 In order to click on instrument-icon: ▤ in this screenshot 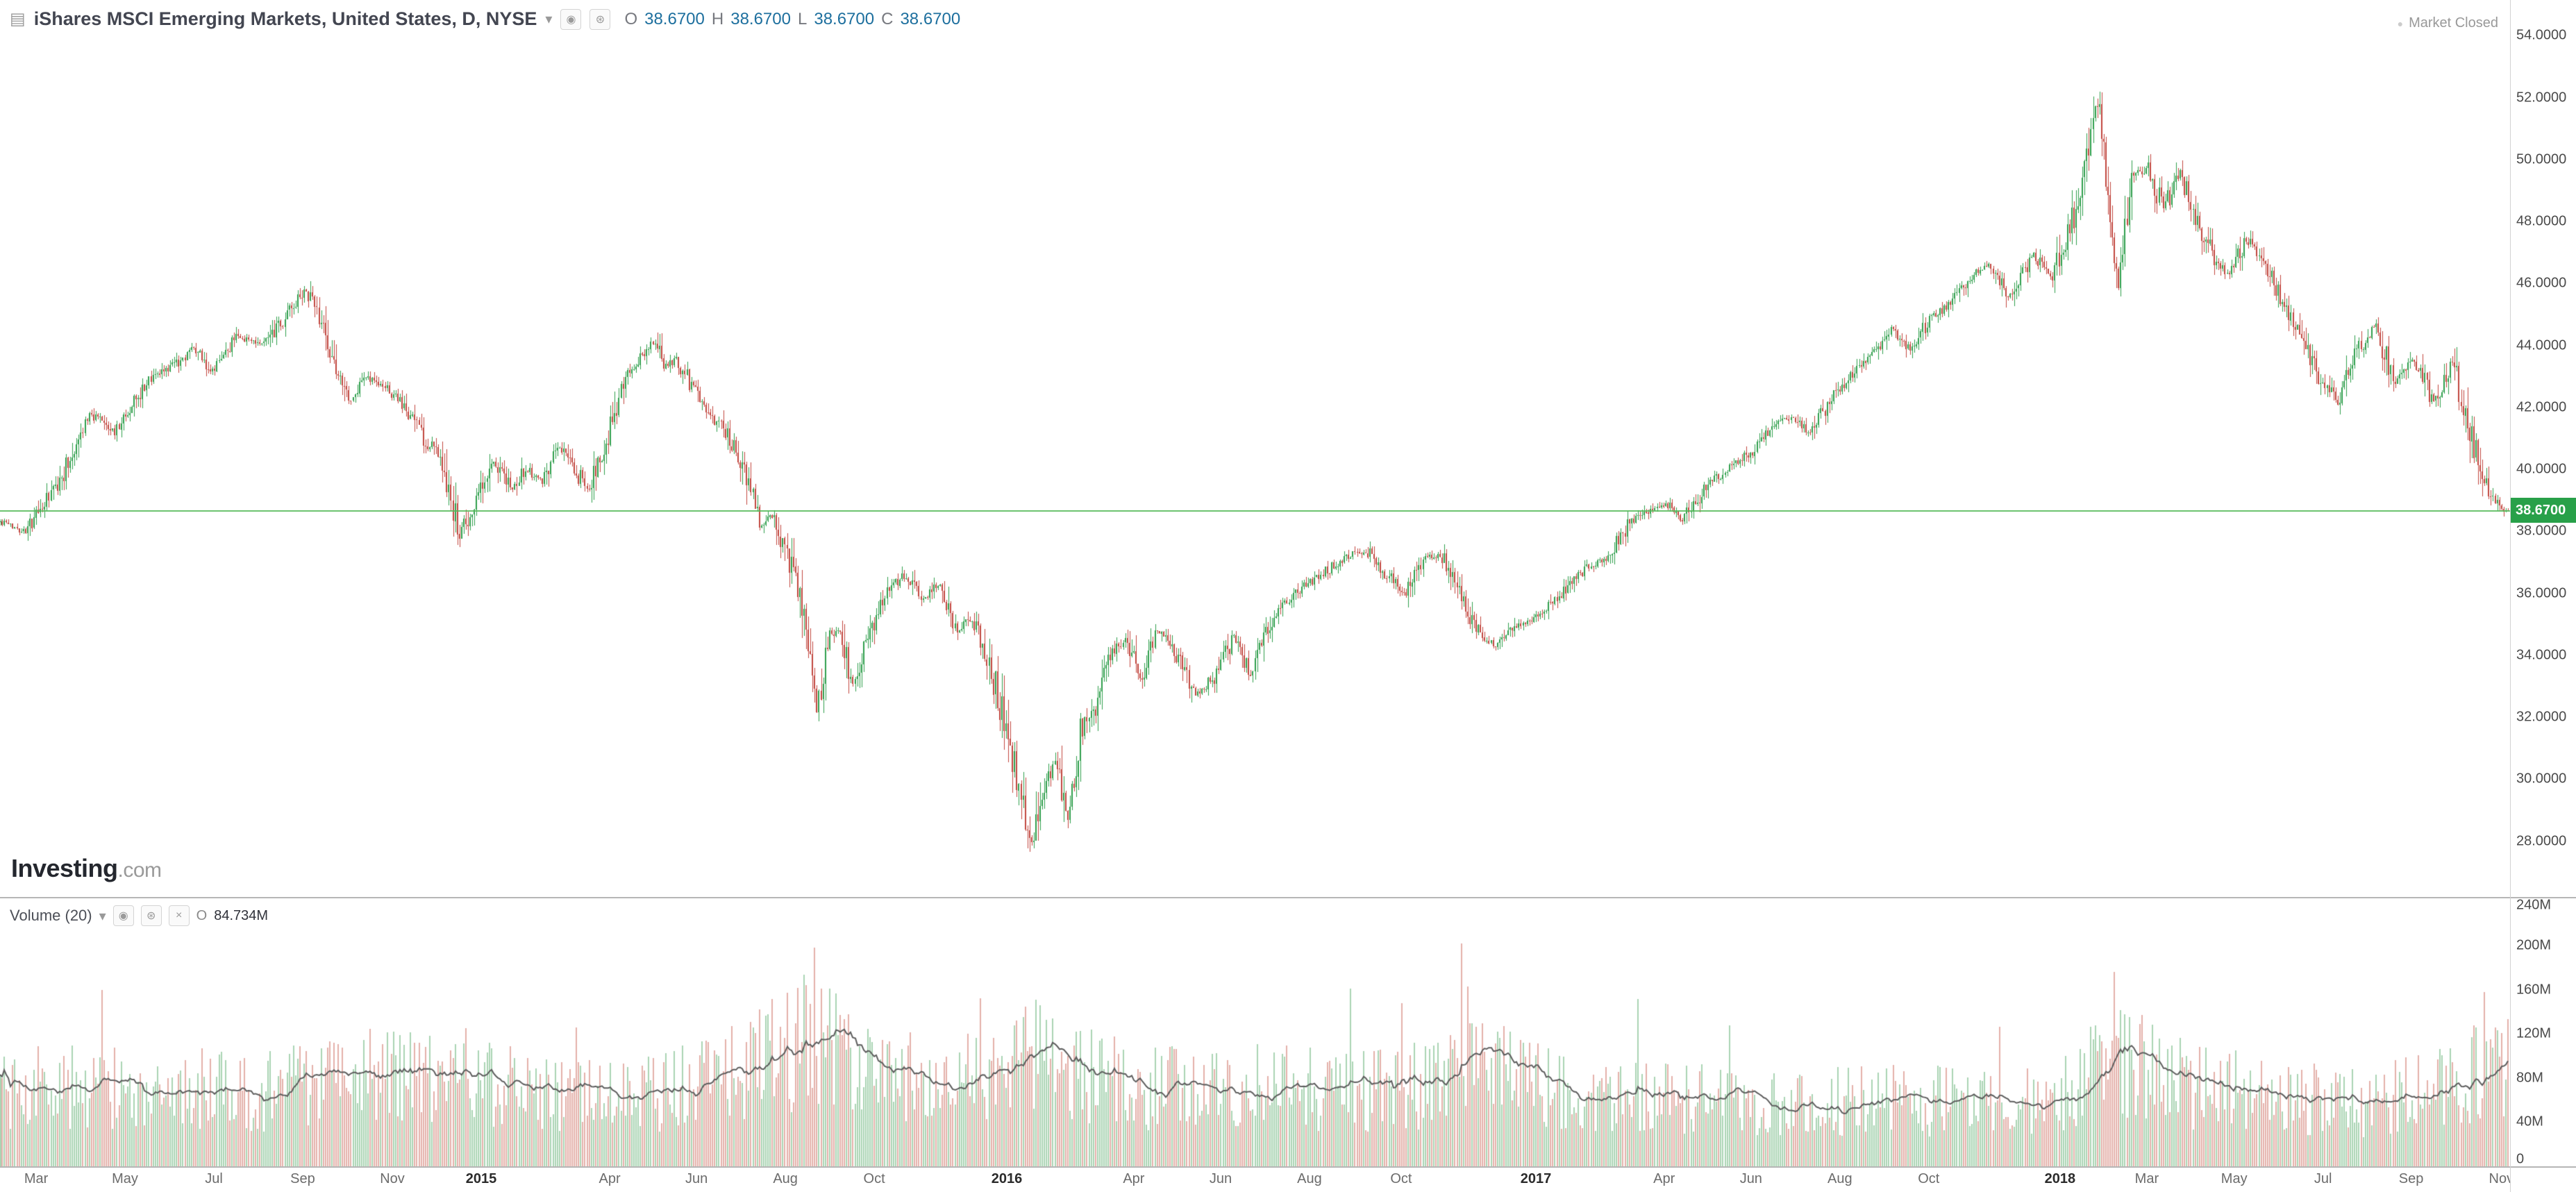, I will do `click(18, 19)`.